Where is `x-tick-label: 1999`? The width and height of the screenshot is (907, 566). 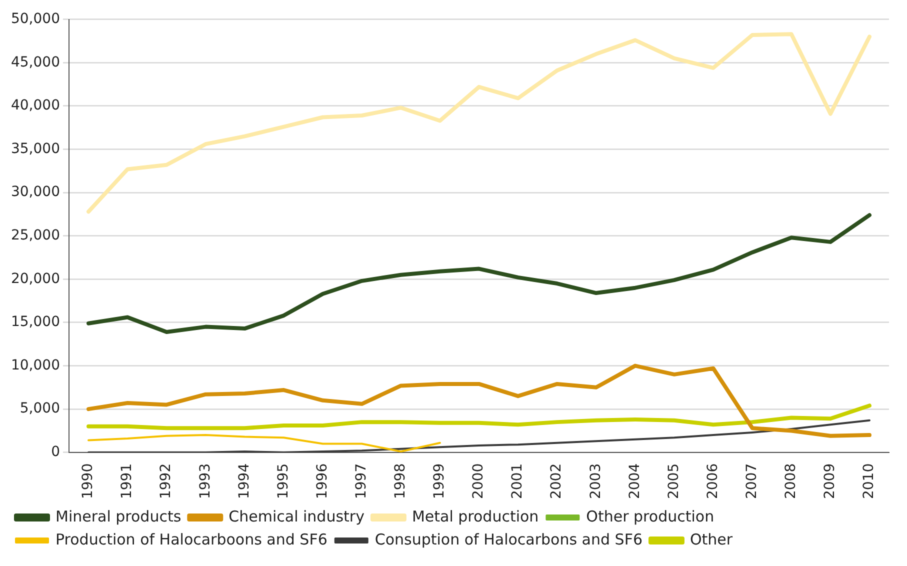
x-tick-label: 1999 is located at coordinates (440, 481).